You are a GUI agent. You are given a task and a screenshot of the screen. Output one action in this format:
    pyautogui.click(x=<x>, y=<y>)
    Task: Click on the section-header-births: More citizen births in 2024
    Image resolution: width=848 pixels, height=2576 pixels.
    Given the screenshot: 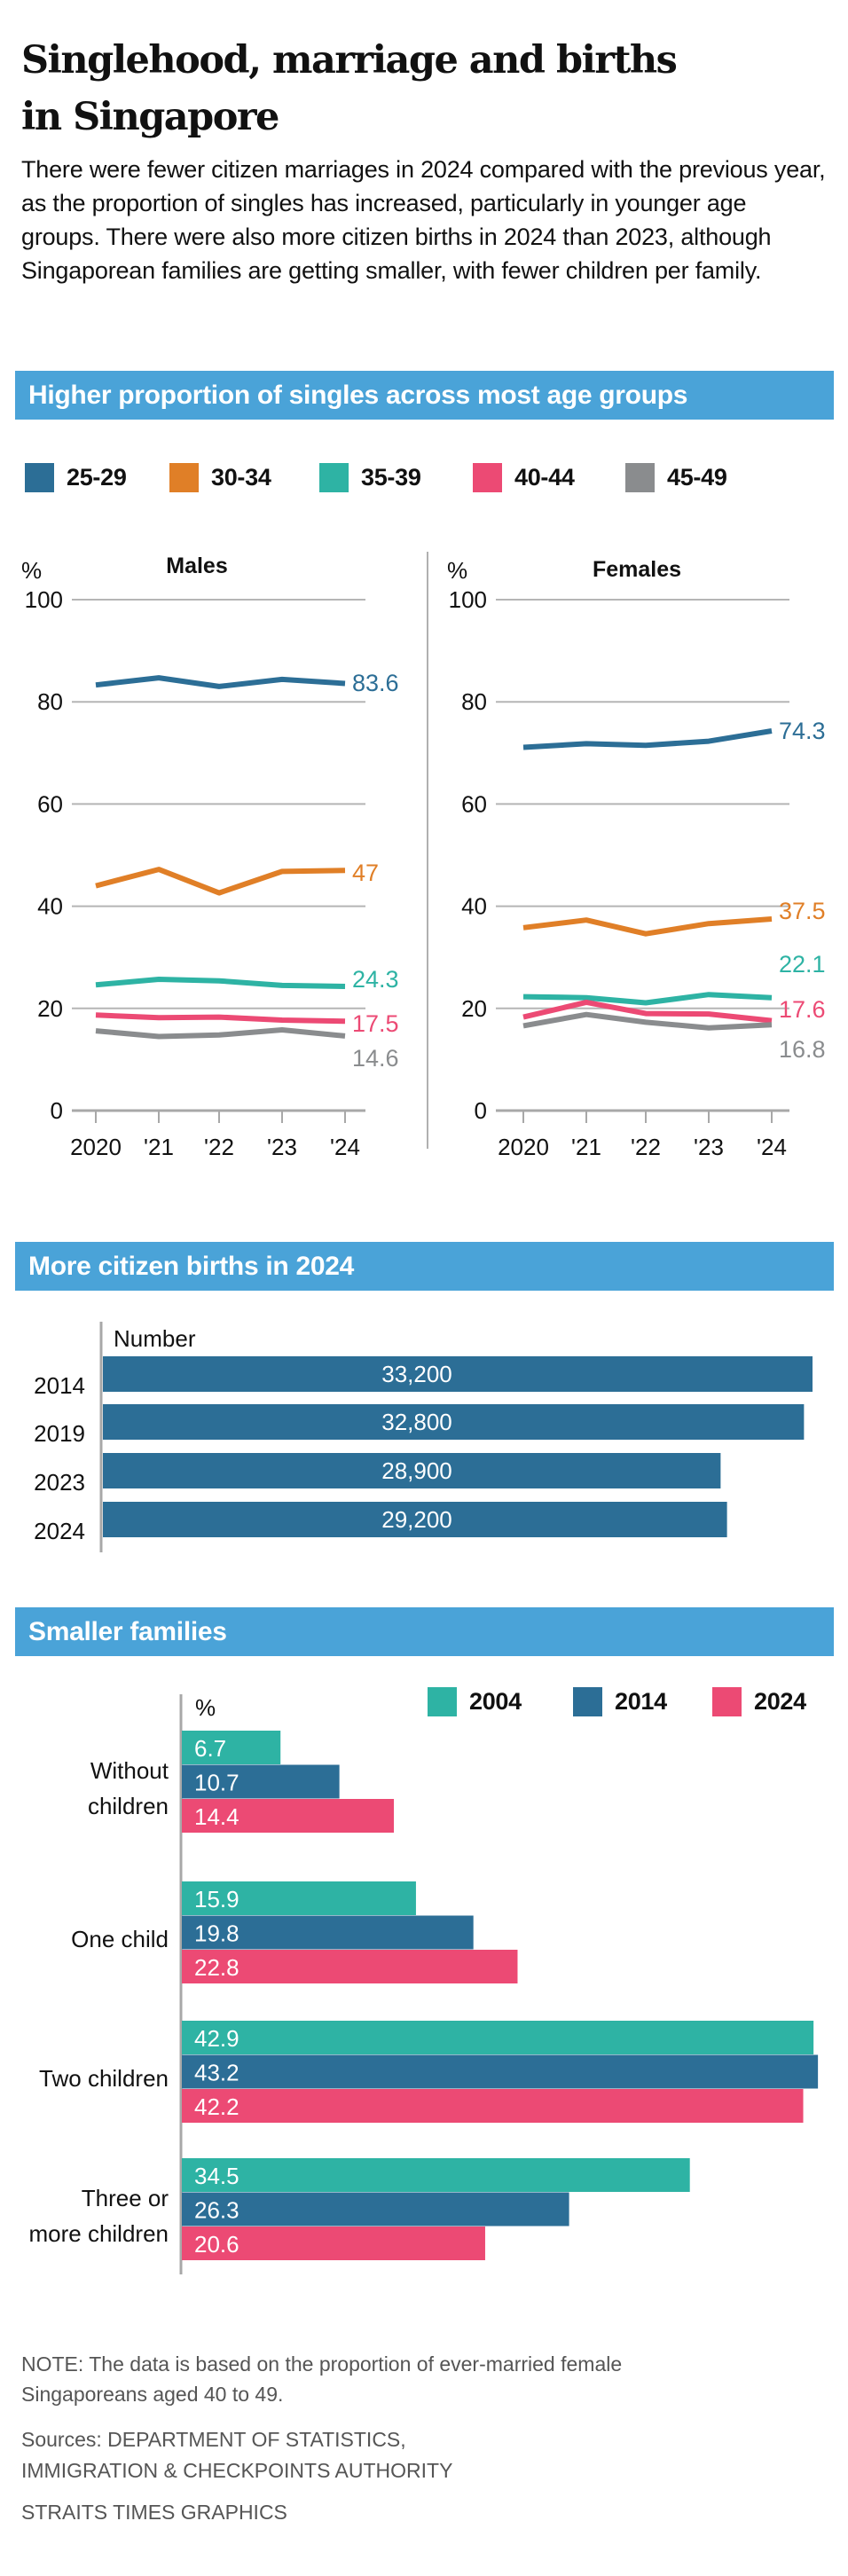 What is the action you would take?
    pyautogui.click(x=424, y=1266)
    